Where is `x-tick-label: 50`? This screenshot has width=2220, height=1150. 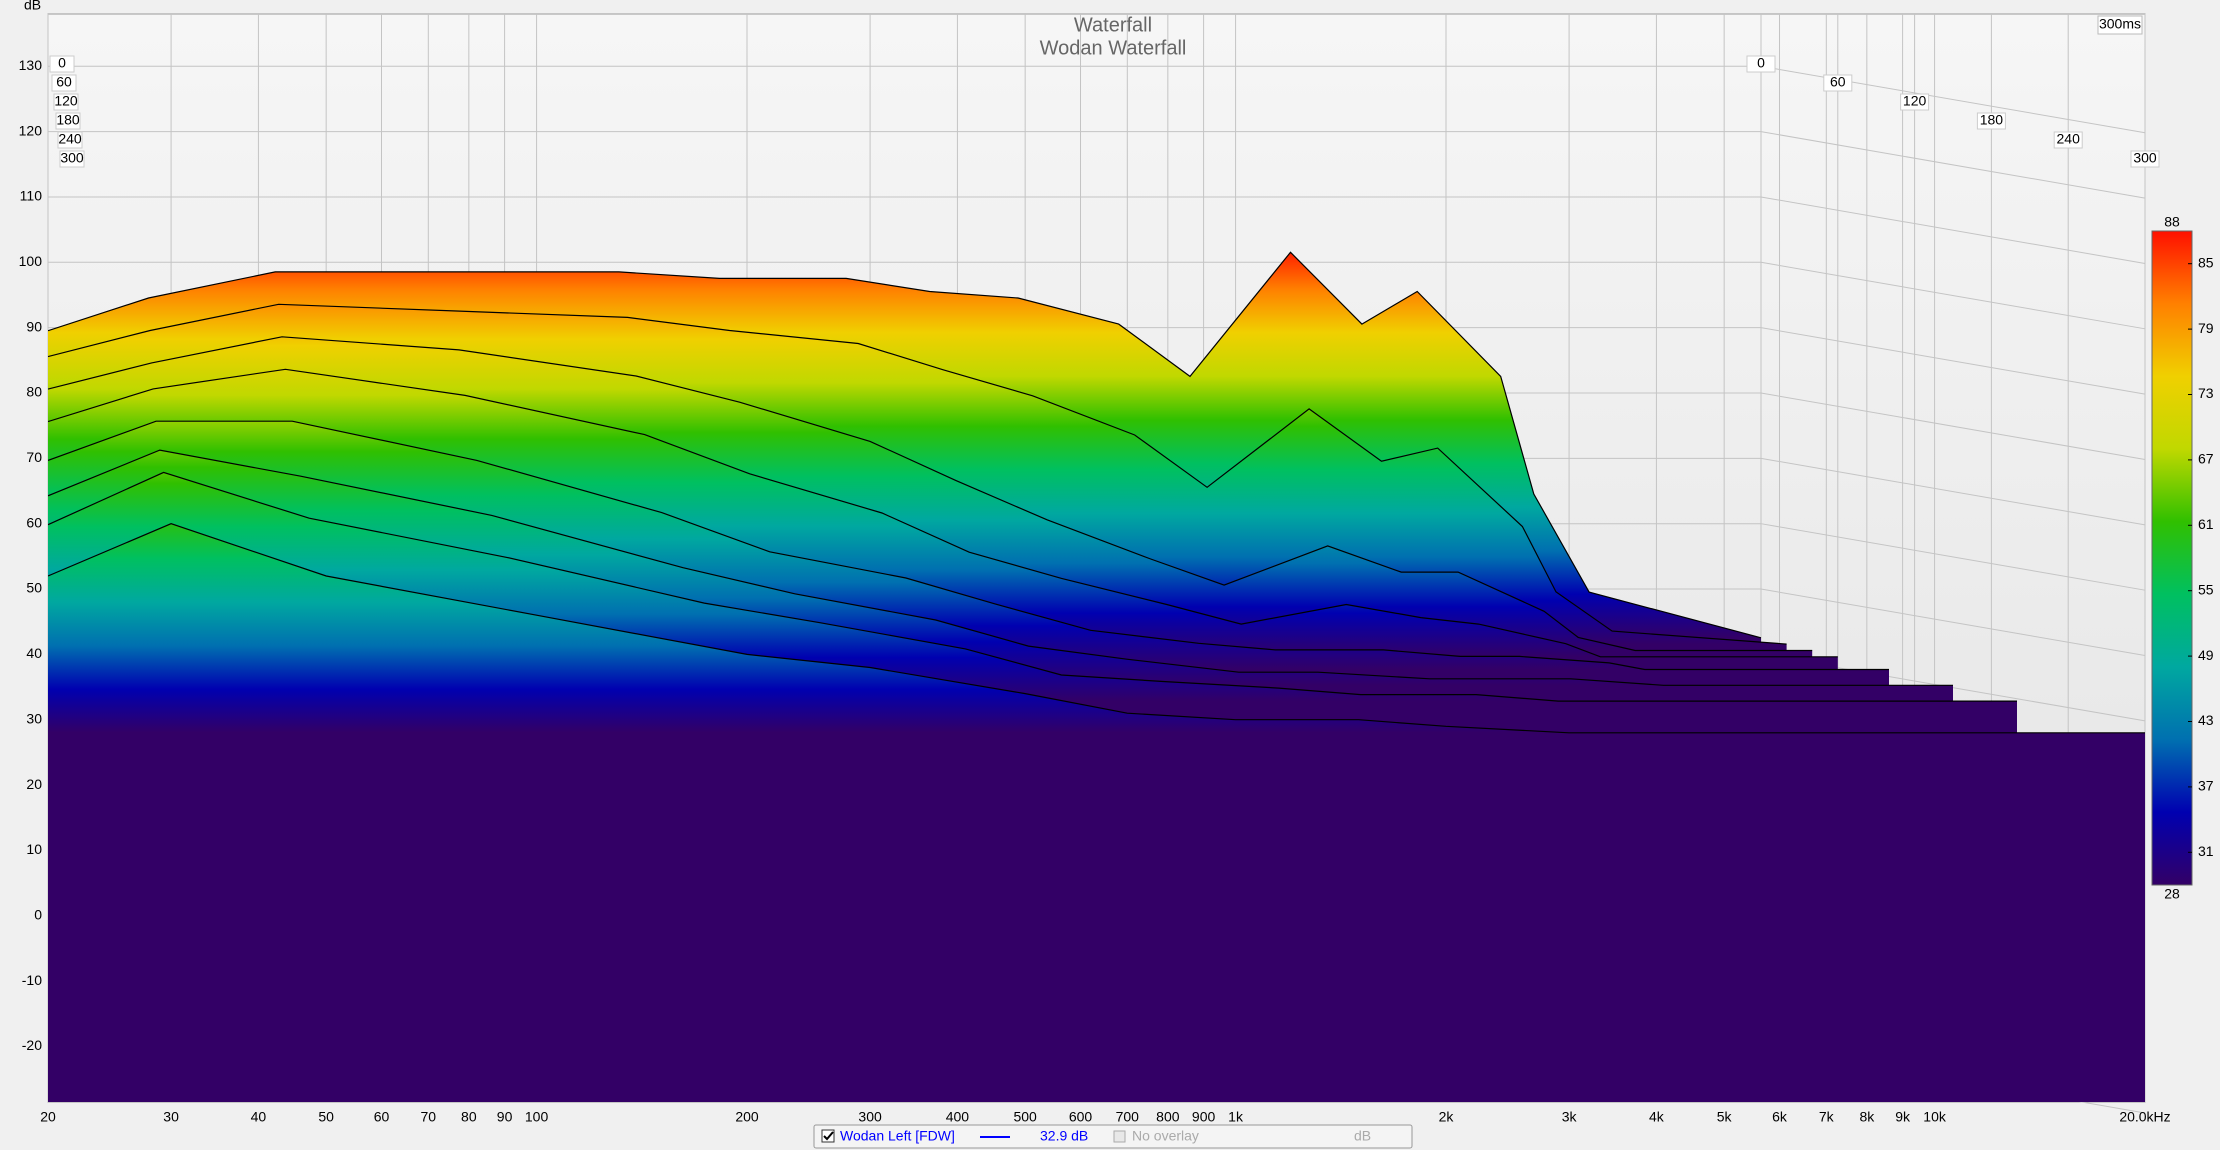 x-tick-label: 50 is located at coordinates (326, 1117).